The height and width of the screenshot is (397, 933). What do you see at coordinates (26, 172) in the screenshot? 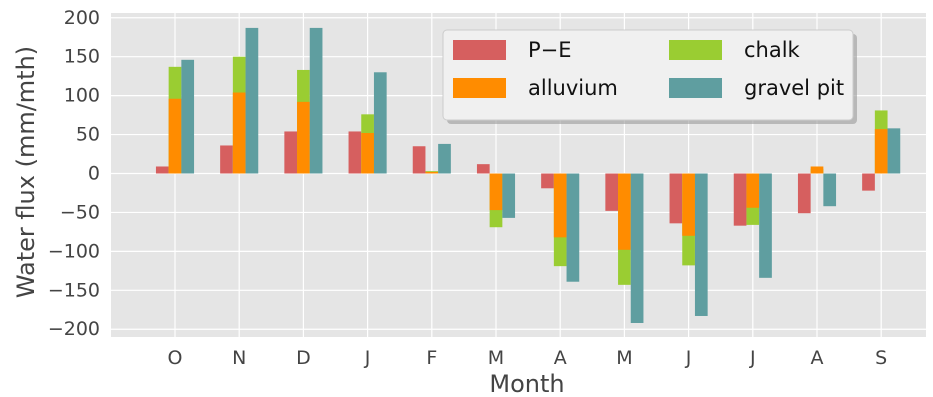
I see `y-axis-label: Water flux (mm/mth)` at bounding box center [26, 172].